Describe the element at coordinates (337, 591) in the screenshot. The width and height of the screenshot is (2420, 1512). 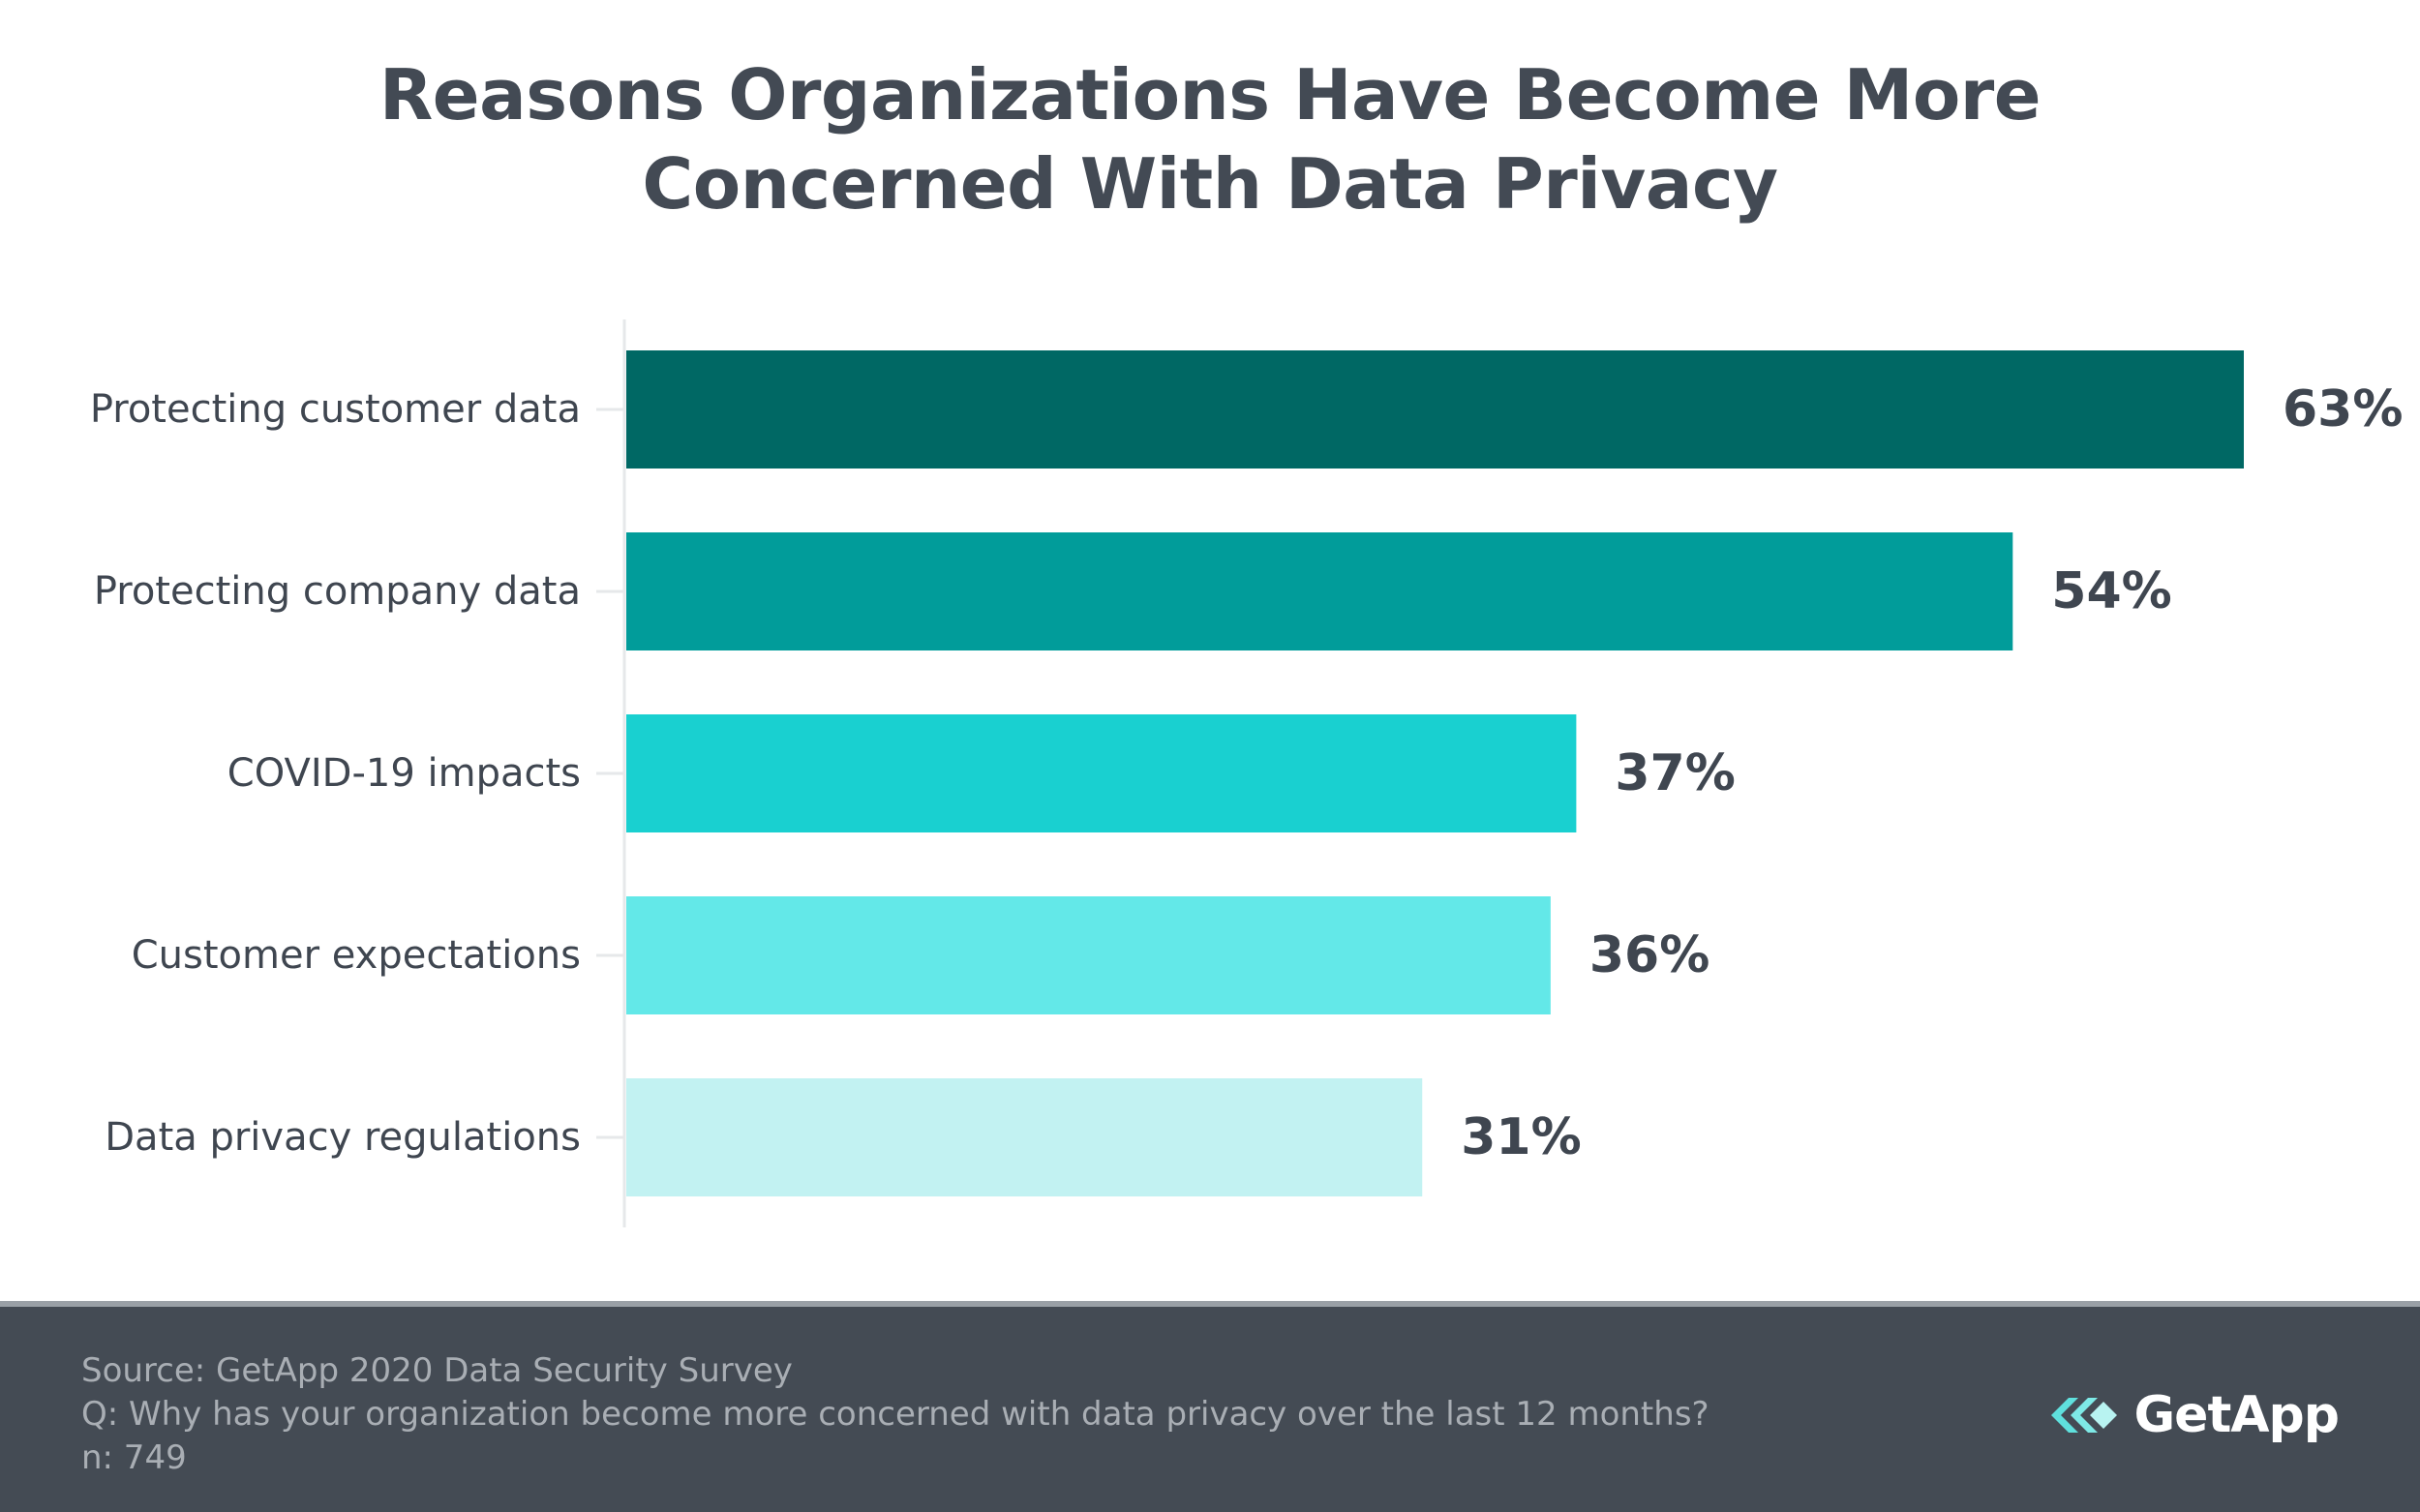
I see `category-label: Protecting company data` at that location.